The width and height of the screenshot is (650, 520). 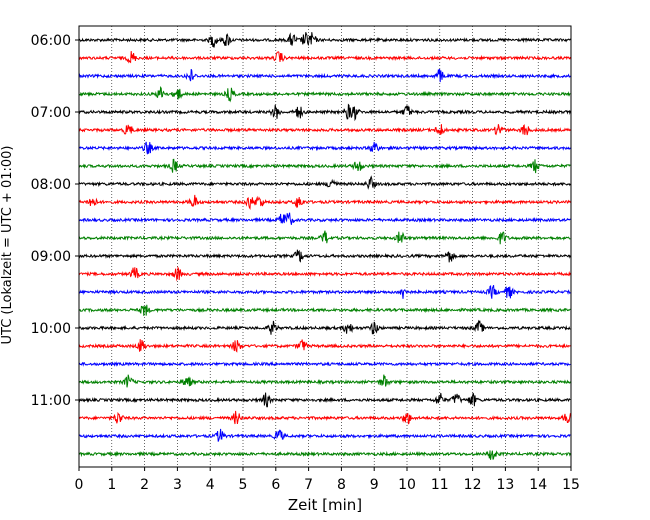 What do you see at coordinates (111, 485) in the screenshot?
I see `x-tick-label: 1` at bounding box center [111, 485].